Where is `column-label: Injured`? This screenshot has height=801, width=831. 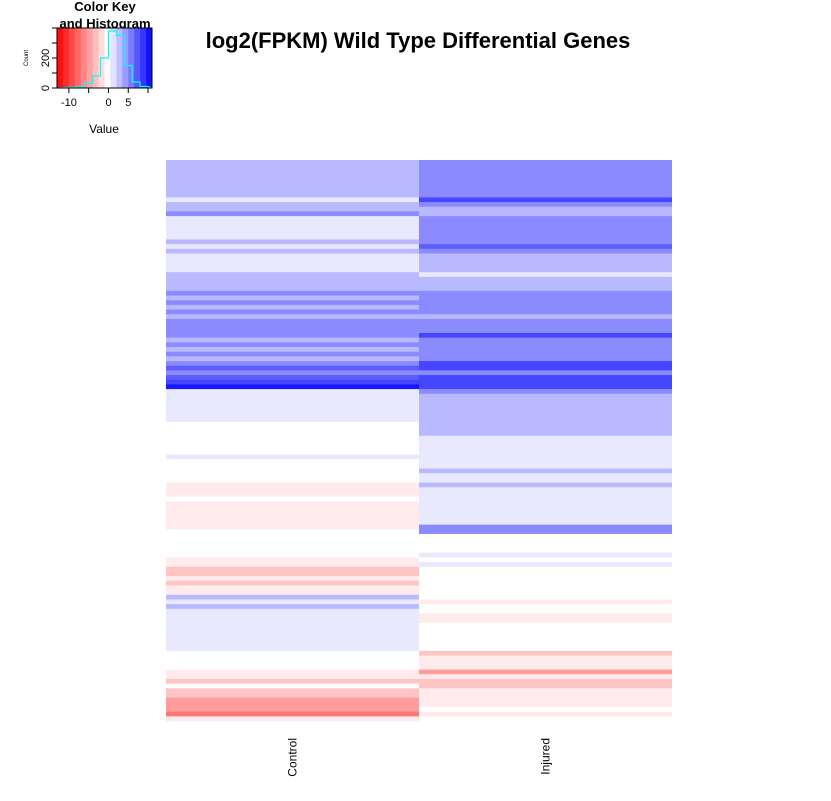
column-label: Injured is located at coordinates (546, 756).